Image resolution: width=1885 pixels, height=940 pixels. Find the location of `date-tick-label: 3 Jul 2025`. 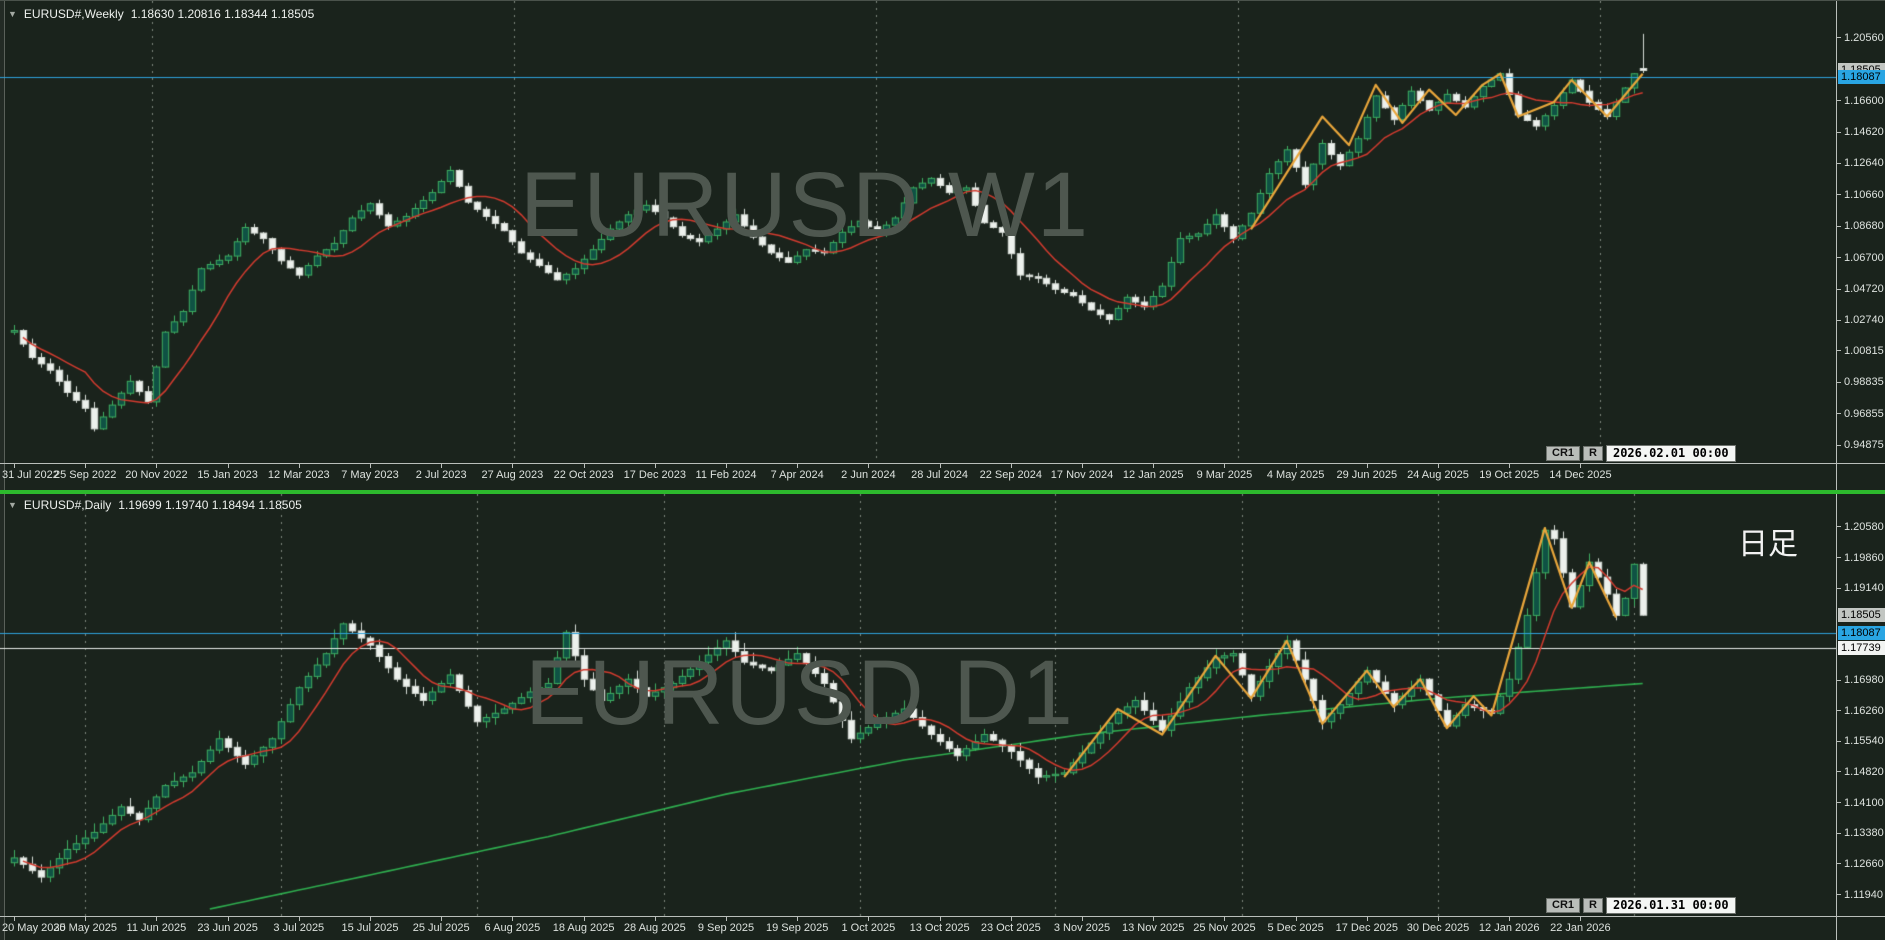

date-tick-label: 3 Jul 2025 is located at coordinates (299, 928).